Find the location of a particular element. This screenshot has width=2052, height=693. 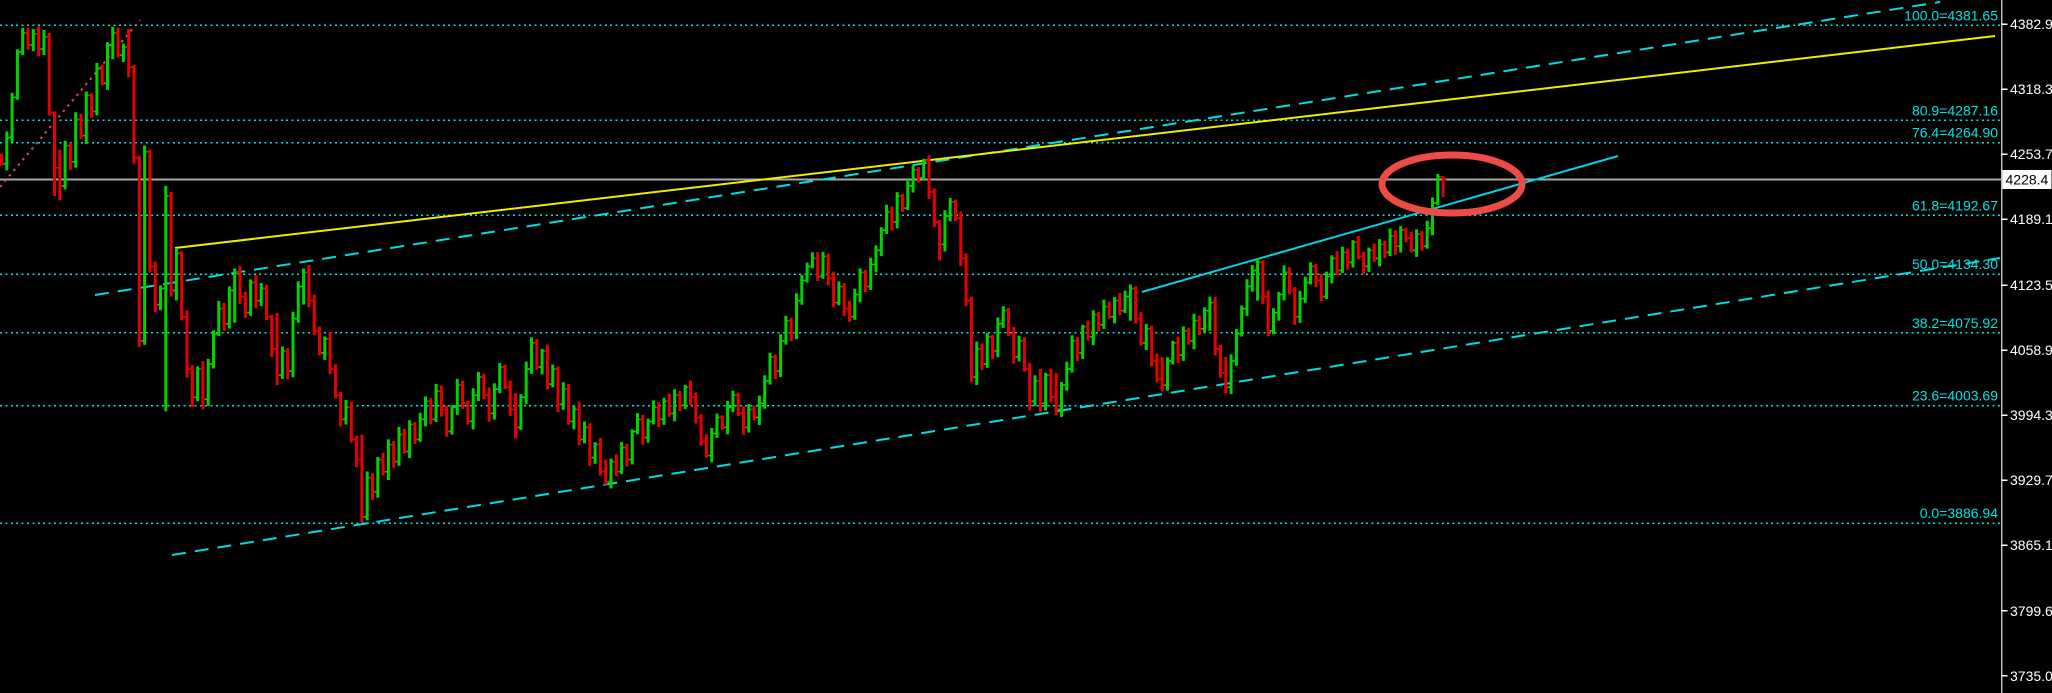

fib-level-label-23.6: 23.6=4003.69 is located at coordinates (1955, 396).